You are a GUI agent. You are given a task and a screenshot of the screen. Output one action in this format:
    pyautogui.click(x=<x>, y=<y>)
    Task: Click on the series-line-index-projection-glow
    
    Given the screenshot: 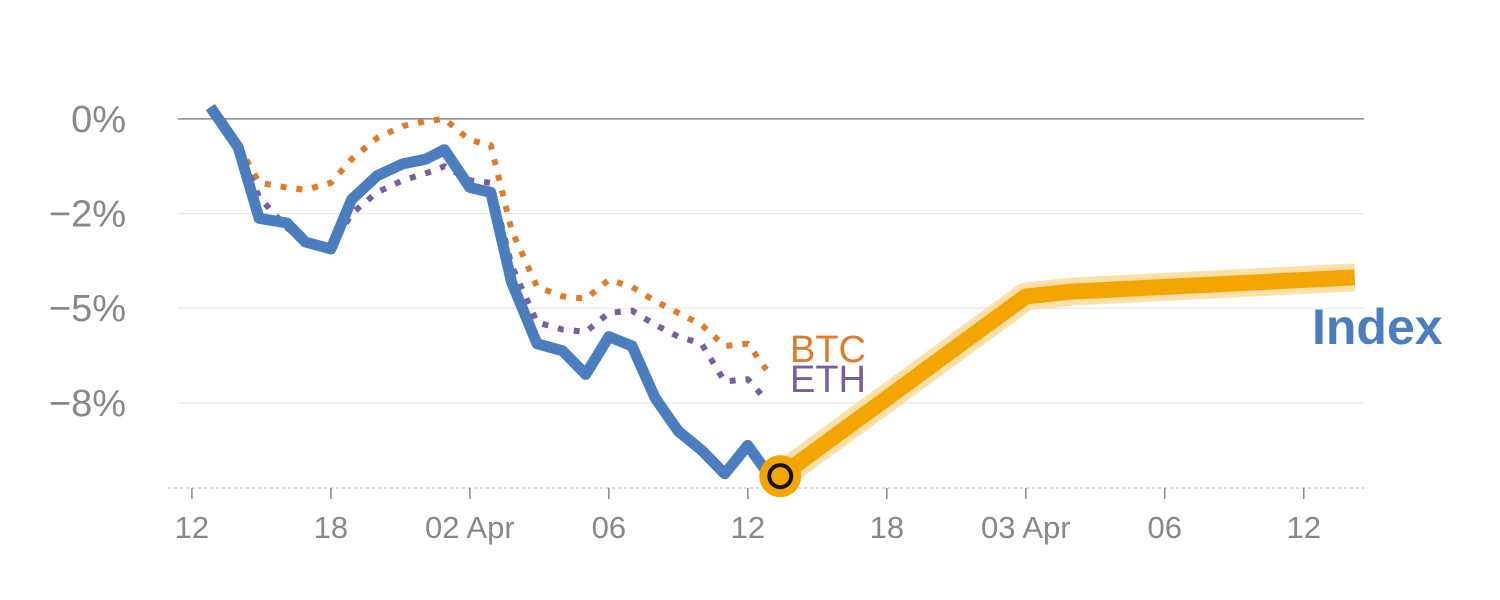 What is the action you would take?
    pyautogui.click(x=1064, y=375)
    